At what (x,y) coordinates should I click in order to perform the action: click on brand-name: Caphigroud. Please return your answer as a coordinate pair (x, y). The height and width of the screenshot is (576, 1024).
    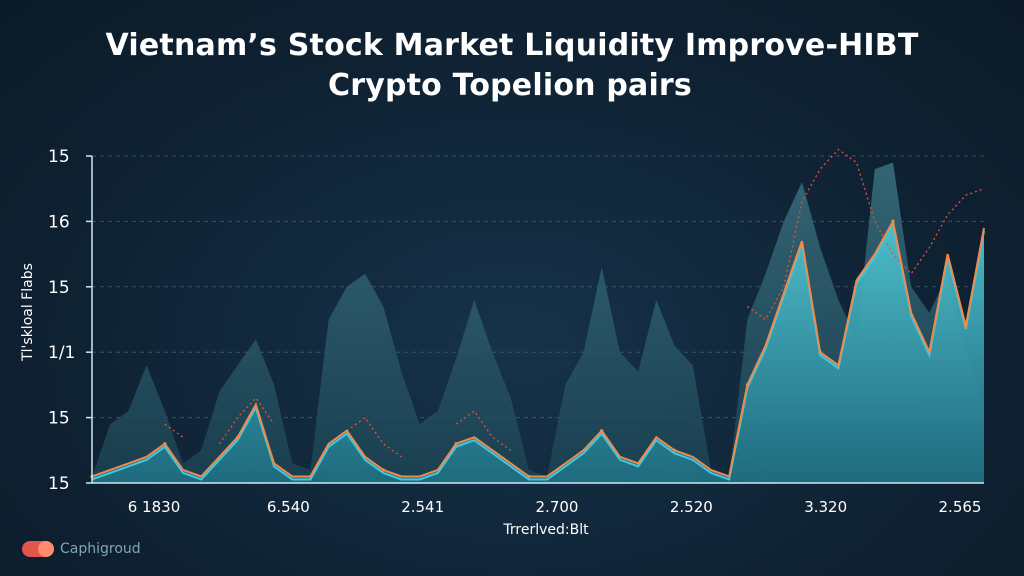
    Looking at the image, I should click on (100, 549).